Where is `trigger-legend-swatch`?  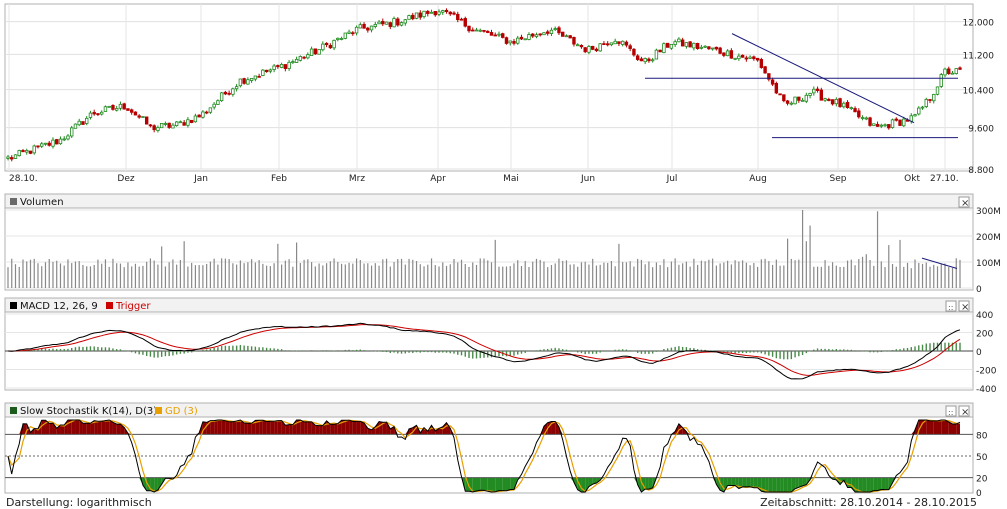 trigger-legend-swatch is located at coordinates (109, 305).